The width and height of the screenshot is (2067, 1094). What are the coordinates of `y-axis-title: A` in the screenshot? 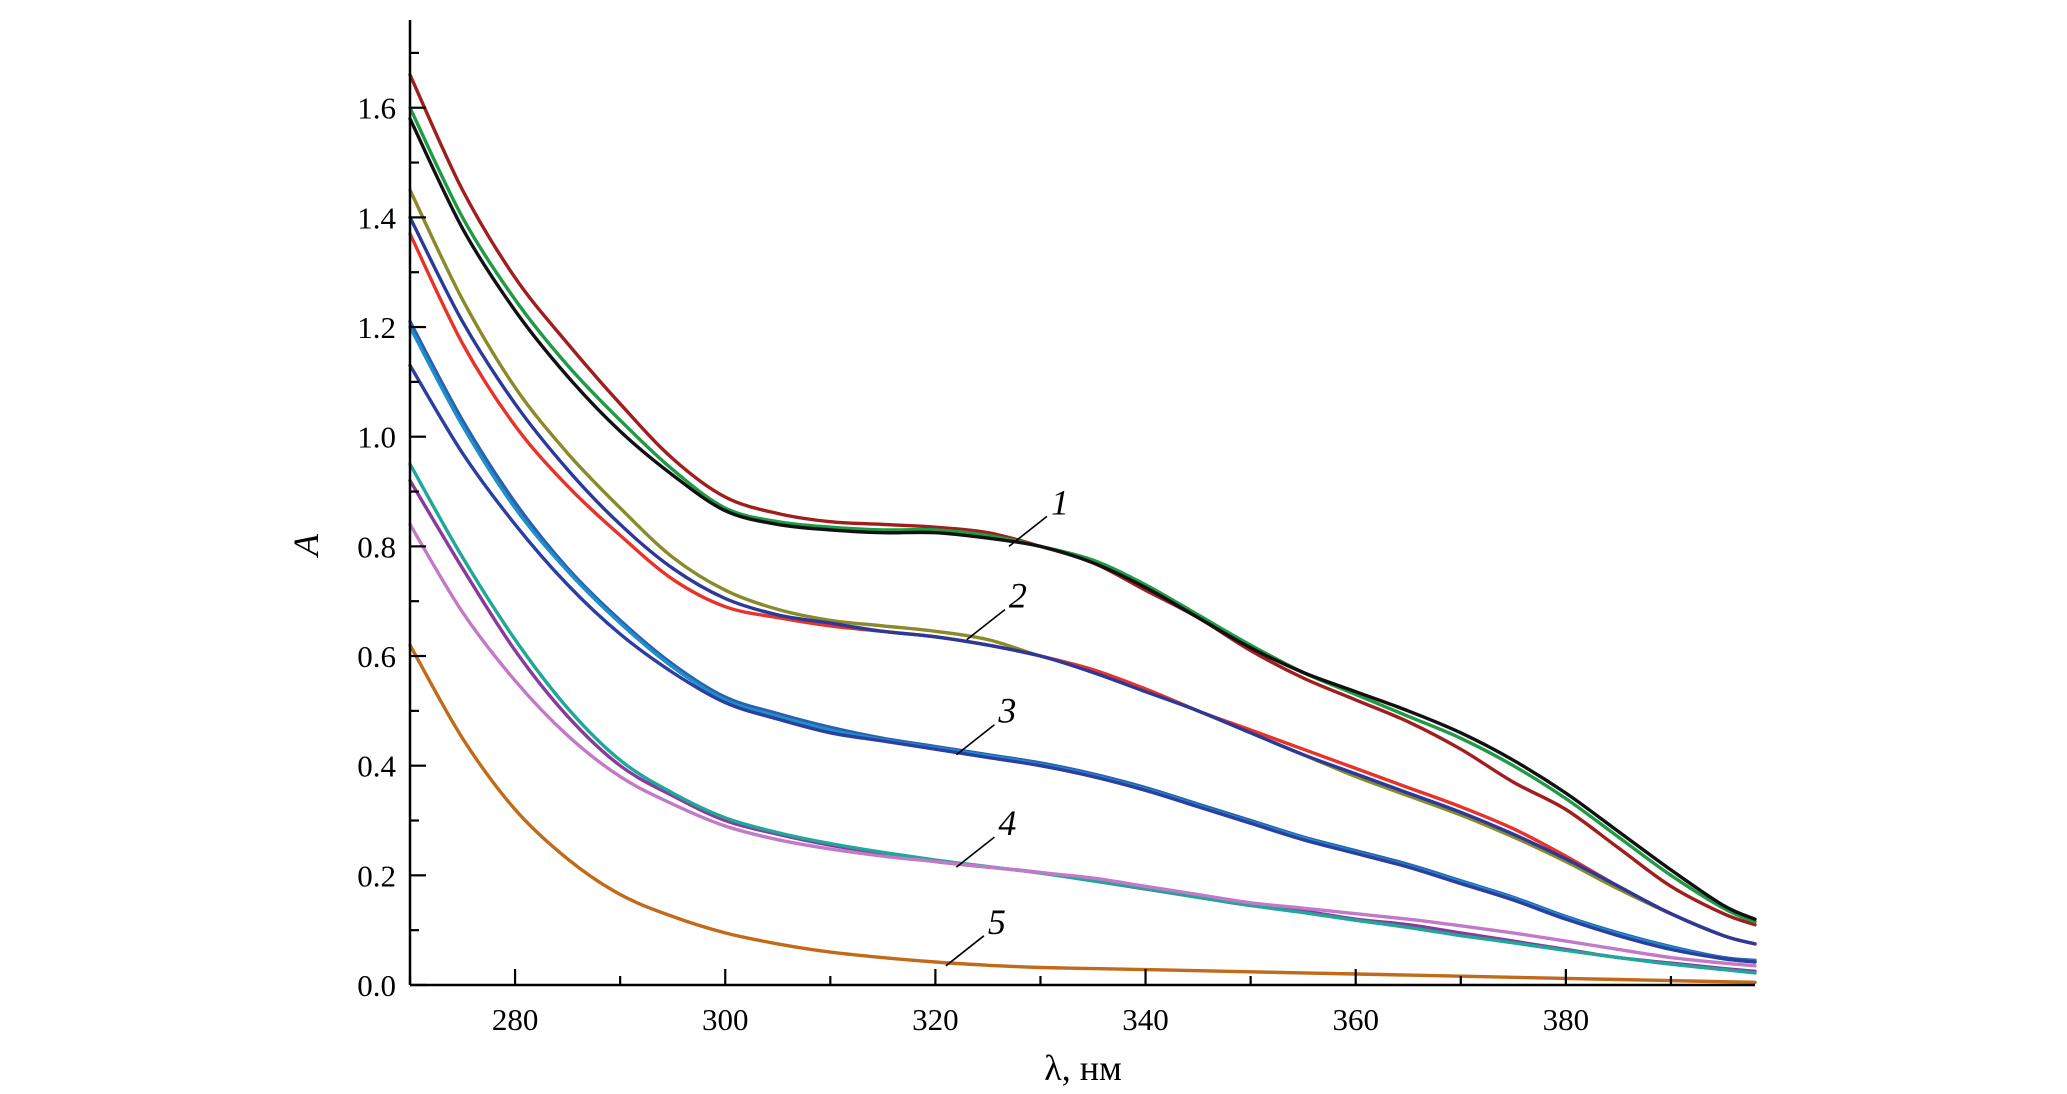 It's located at (306, 545).